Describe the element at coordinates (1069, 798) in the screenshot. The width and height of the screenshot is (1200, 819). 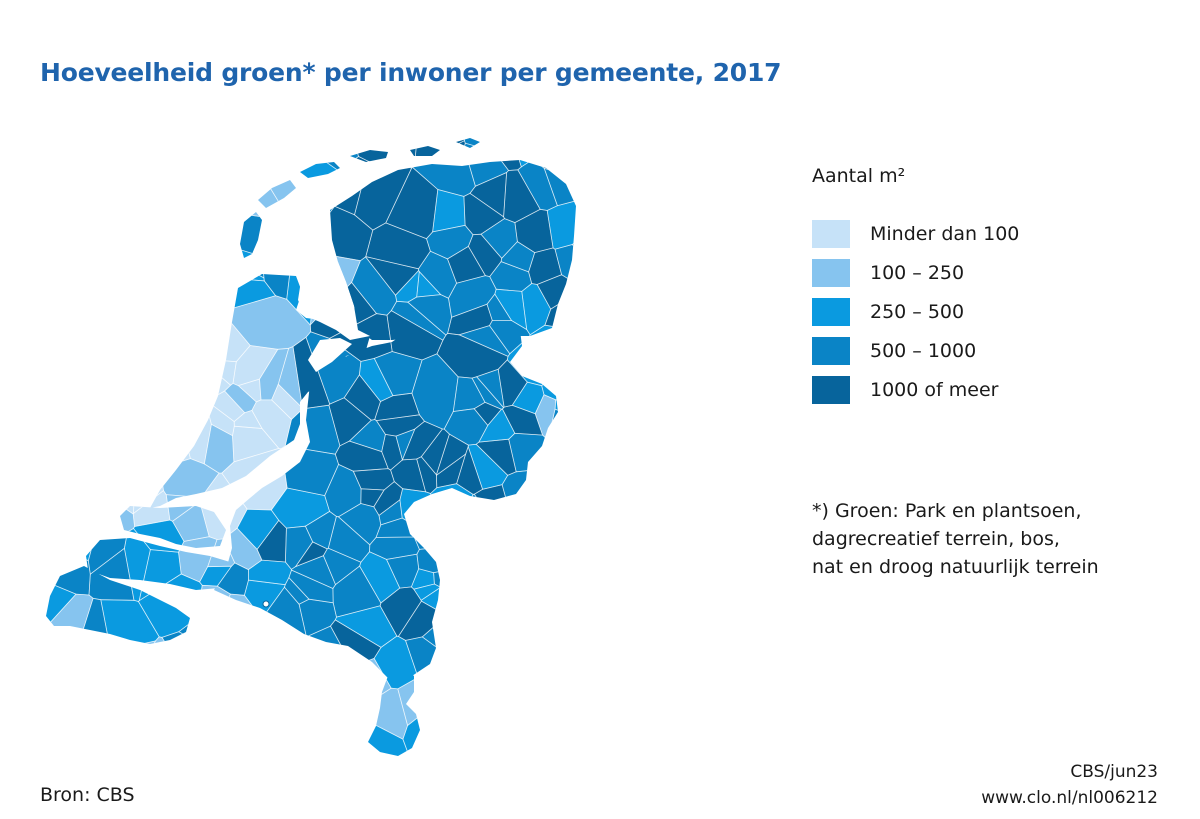
I see `credit-url: www.clo.nl/nl006212` at that location.